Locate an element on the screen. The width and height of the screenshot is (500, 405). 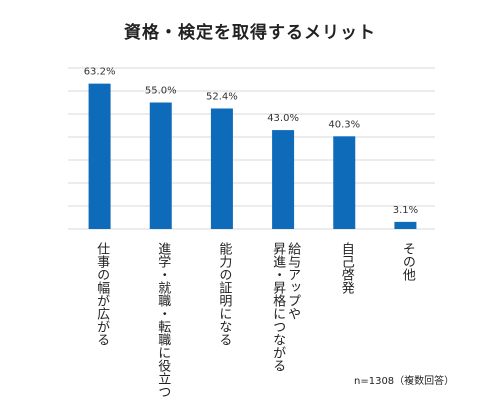
category-label: 仕事の幅が広がる is located at coordinates (102, 294).